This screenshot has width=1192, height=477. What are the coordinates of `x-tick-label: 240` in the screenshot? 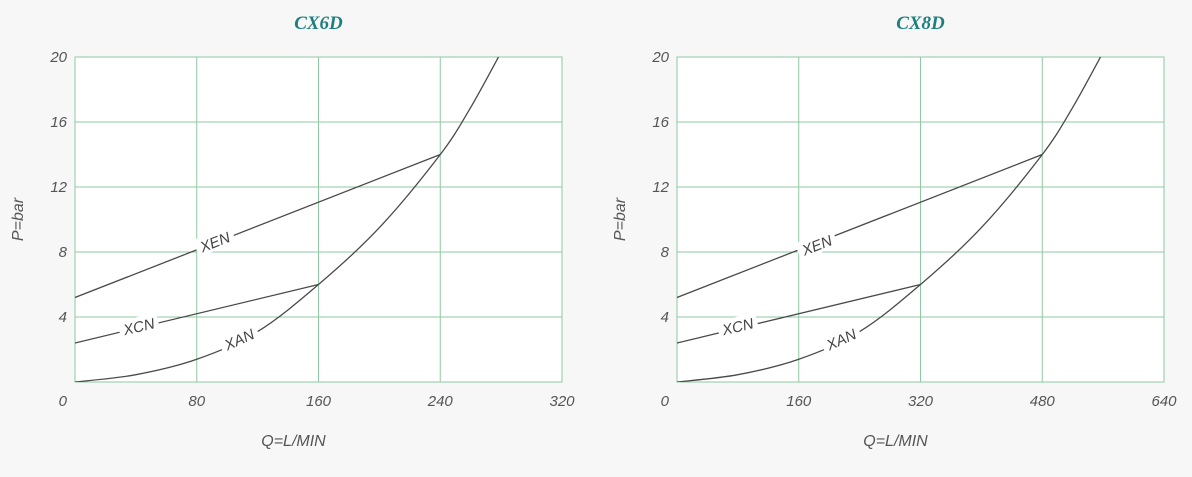 It's located at (440, 401).